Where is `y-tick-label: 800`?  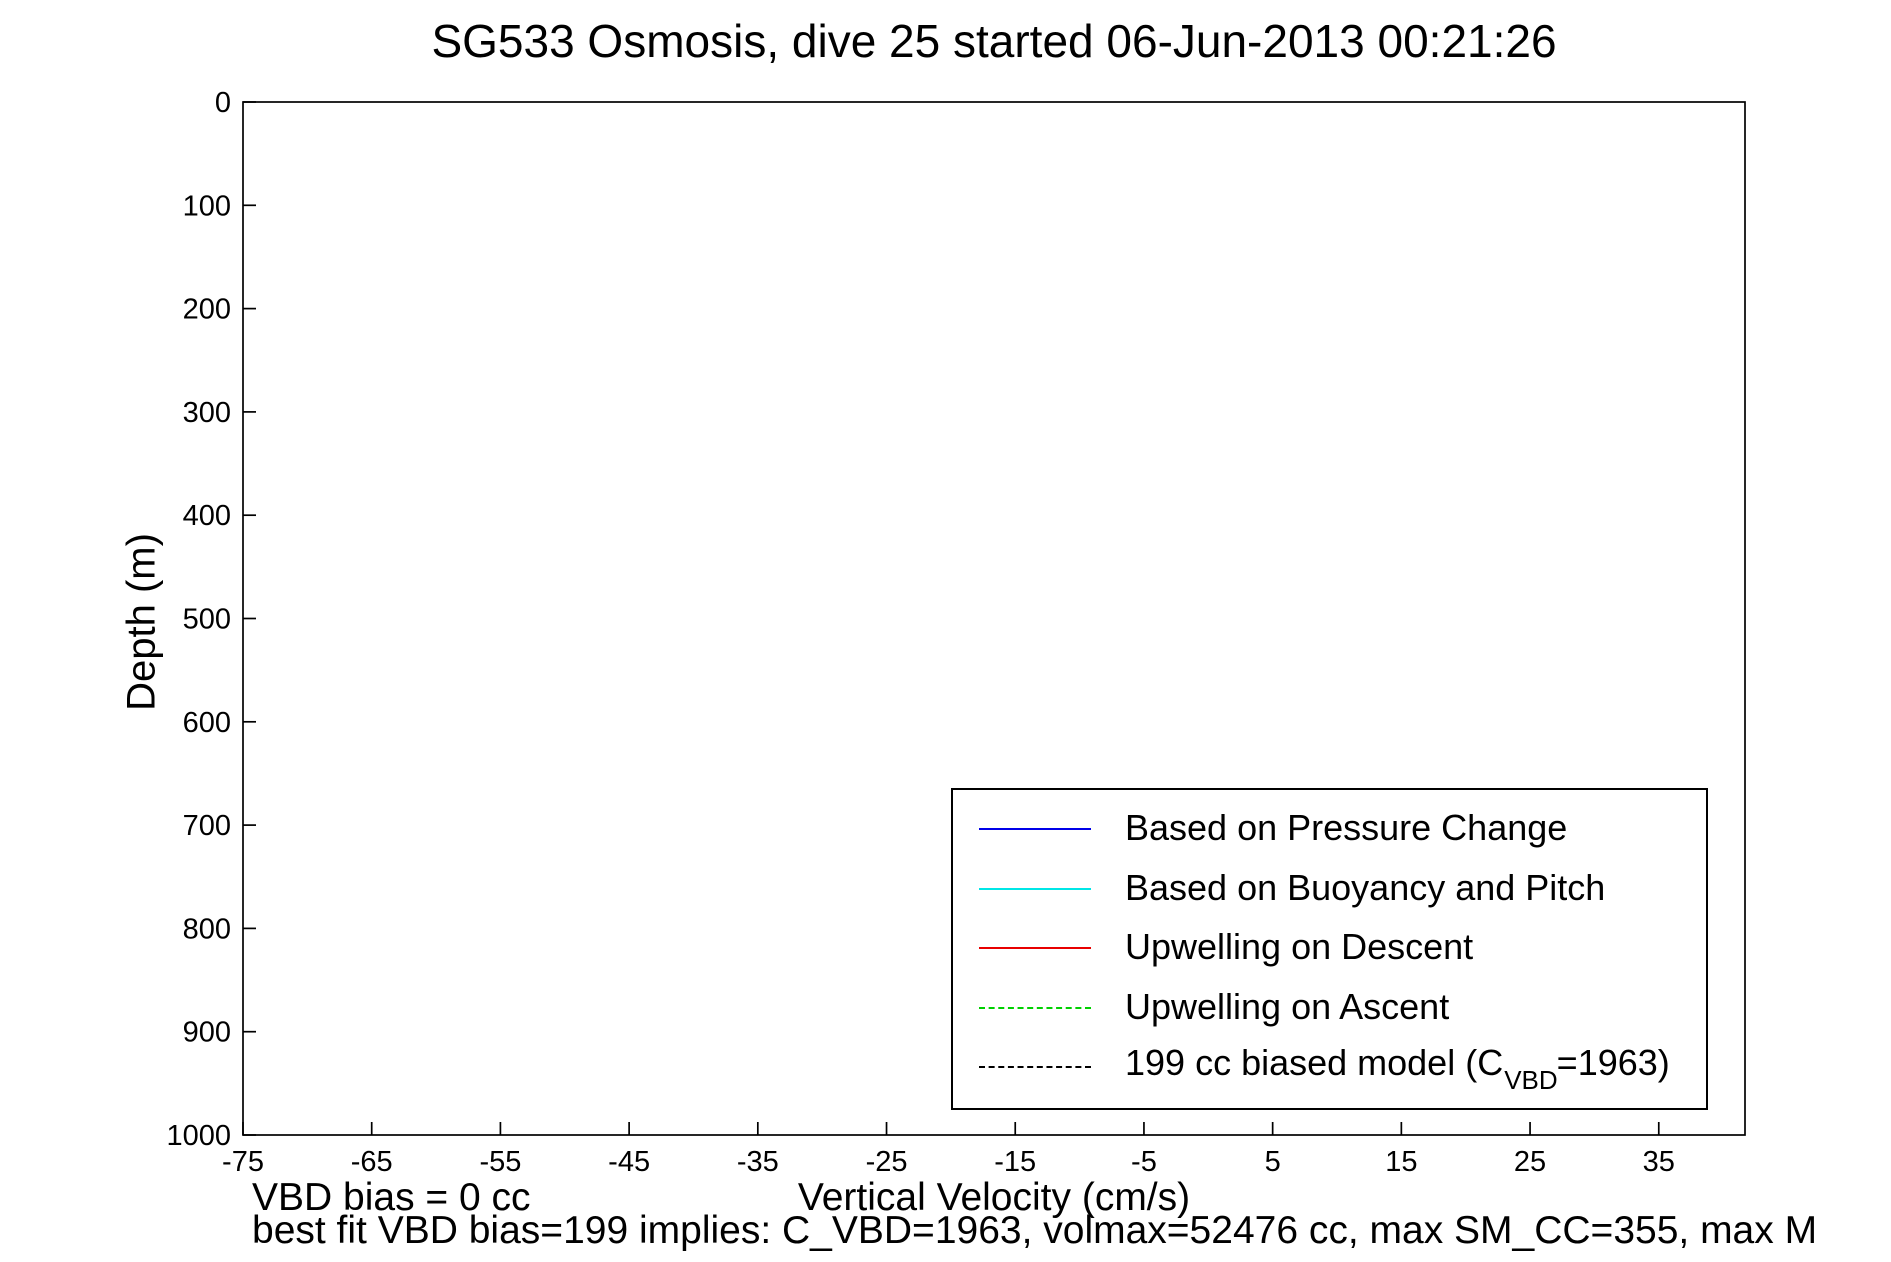 y-tick-label: 800 is located at coordinates (207, 929).